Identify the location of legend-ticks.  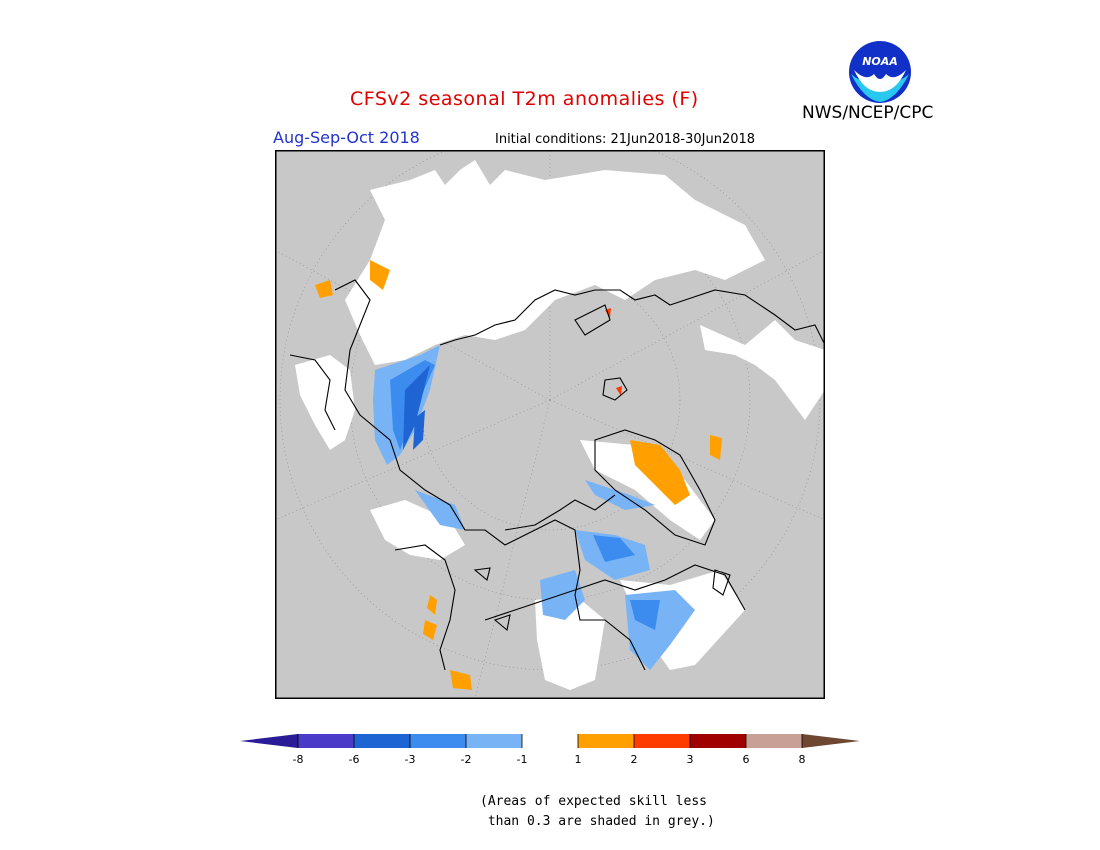
(550, 741).